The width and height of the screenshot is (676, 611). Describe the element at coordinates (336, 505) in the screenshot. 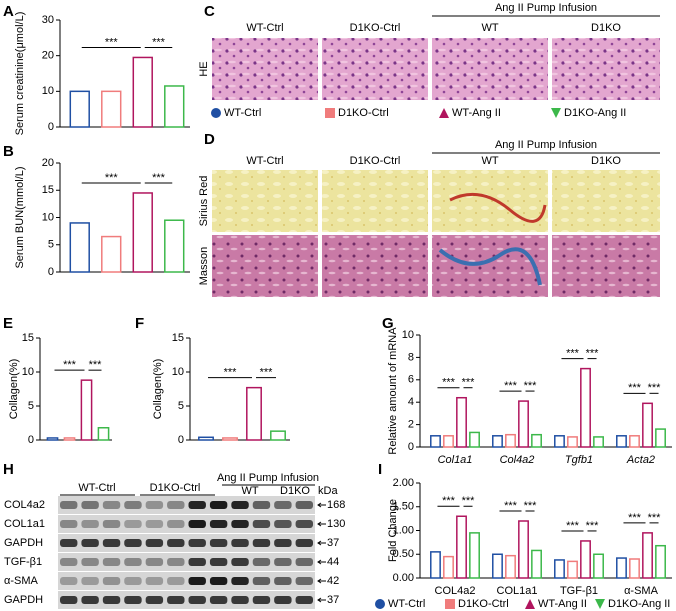

I see `kda-label: 168` at that location.